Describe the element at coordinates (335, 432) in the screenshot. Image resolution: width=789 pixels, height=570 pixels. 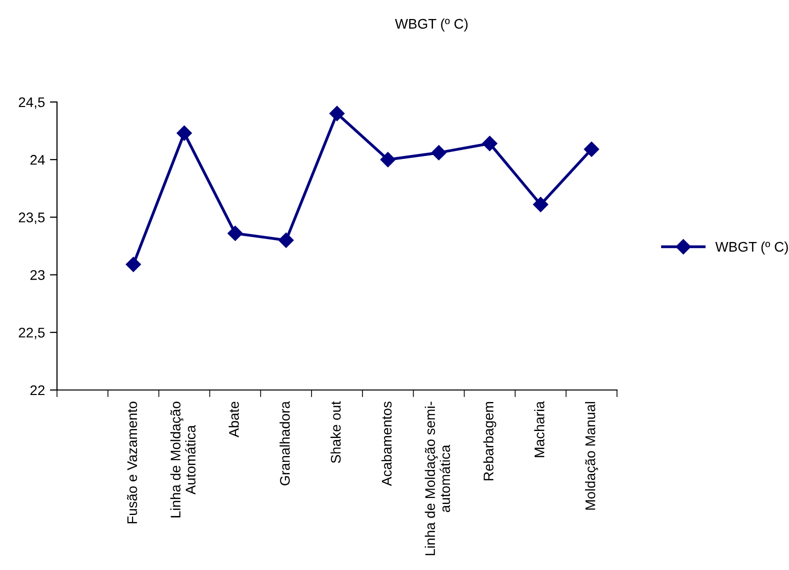
I see `x-tick-label: Shake out` at that location.